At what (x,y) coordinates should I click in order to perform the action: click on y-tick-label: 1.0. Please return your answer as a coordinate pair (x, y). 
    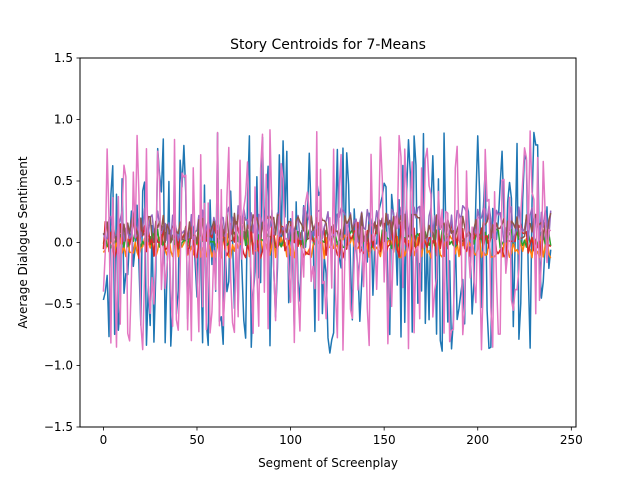
    Looking at the image, I should click on (63, 120).